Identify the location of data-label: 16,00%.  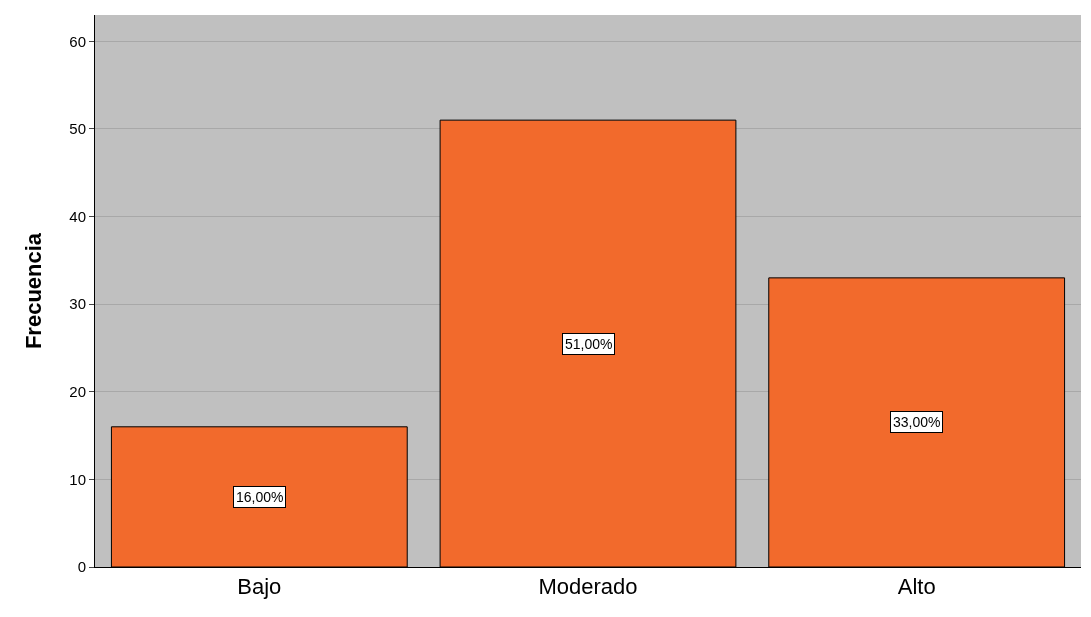
(260, 497).